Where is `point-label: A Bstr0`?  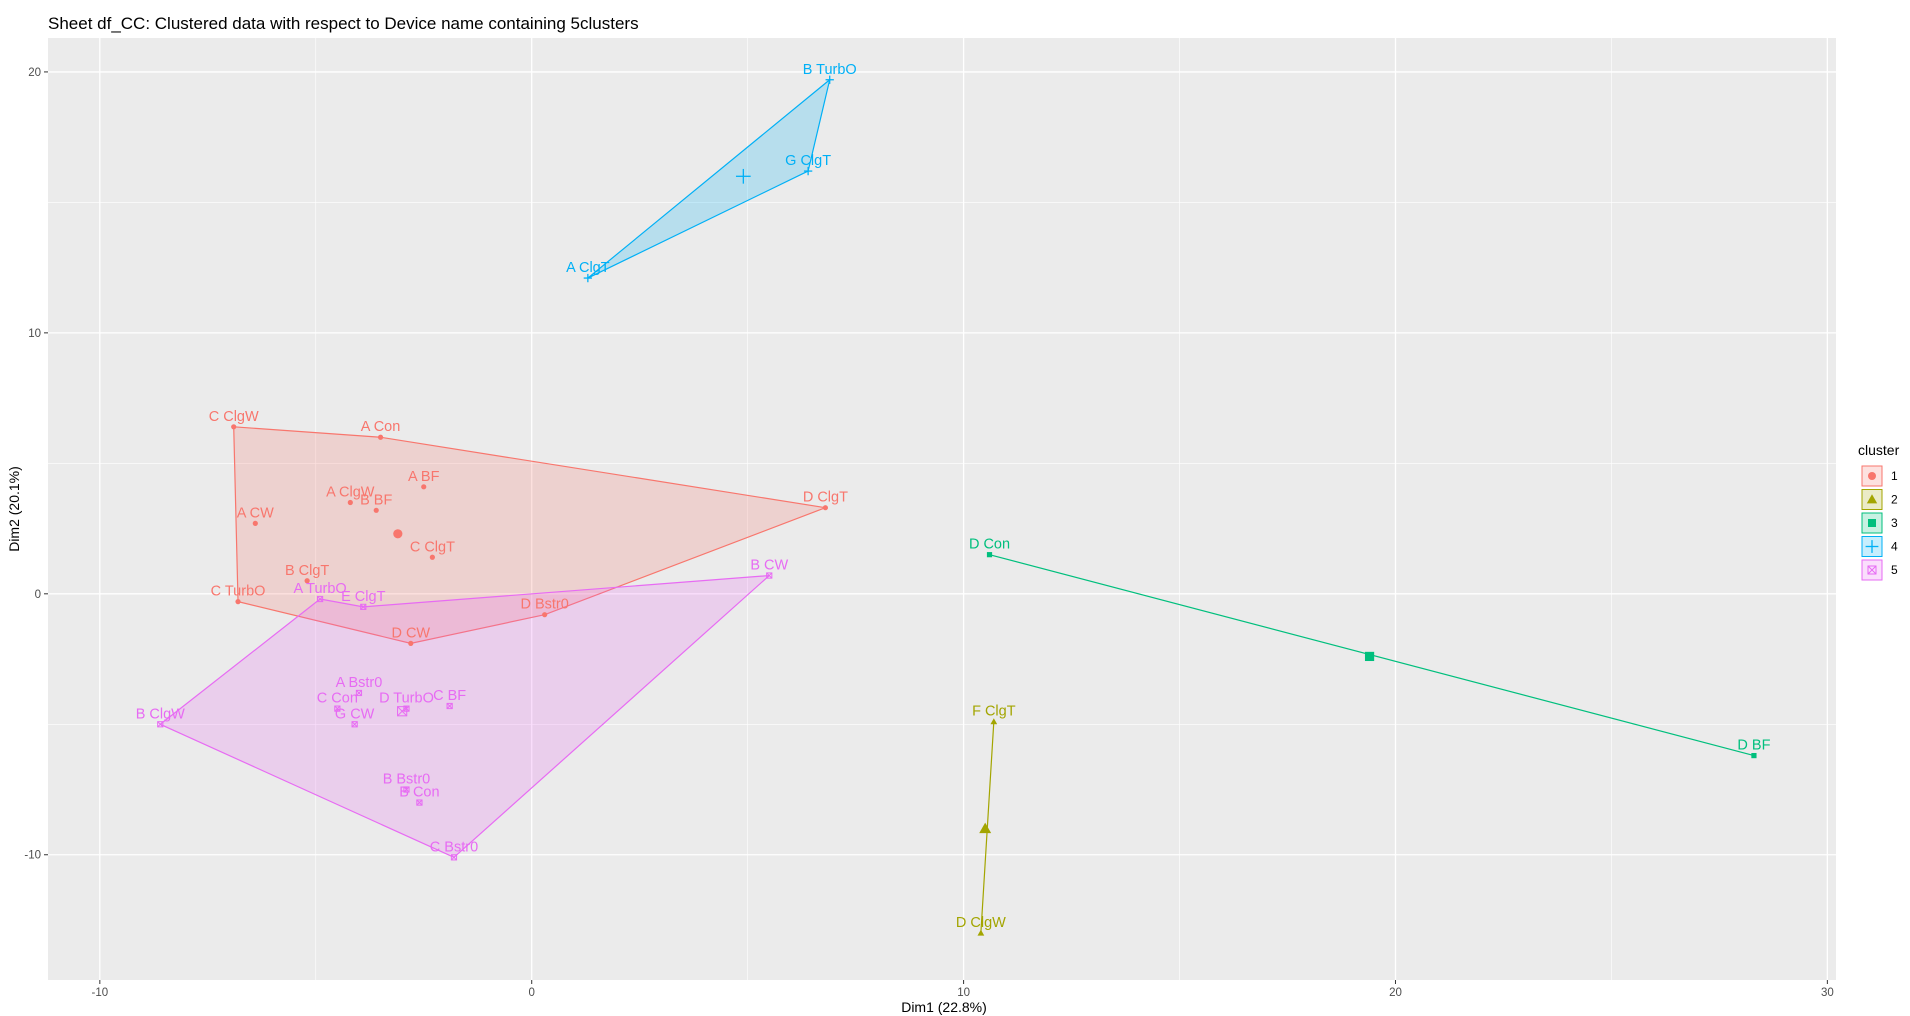
point-label: A Bstr0 is located at coordinates (359, 683).